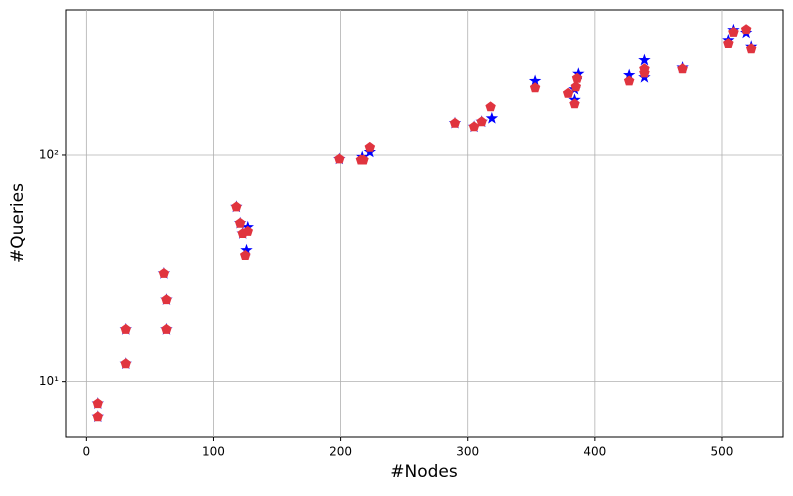 The height and width of the screenshot is (496, 793). I want to click on x-tick-label: 0, so click(87, 452).